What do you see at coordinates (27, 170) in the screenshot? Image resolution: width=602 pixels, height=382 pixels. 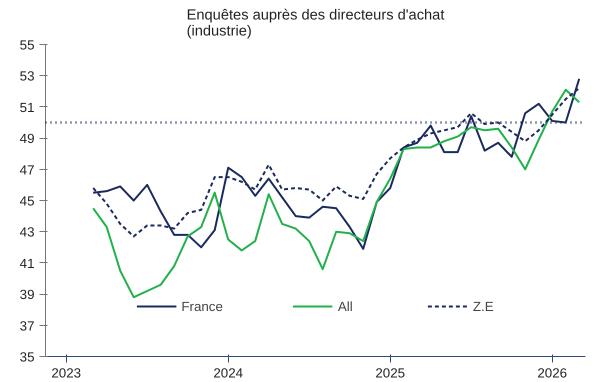 I see `y-tick-label: 47` at bounding box center [27, 170].